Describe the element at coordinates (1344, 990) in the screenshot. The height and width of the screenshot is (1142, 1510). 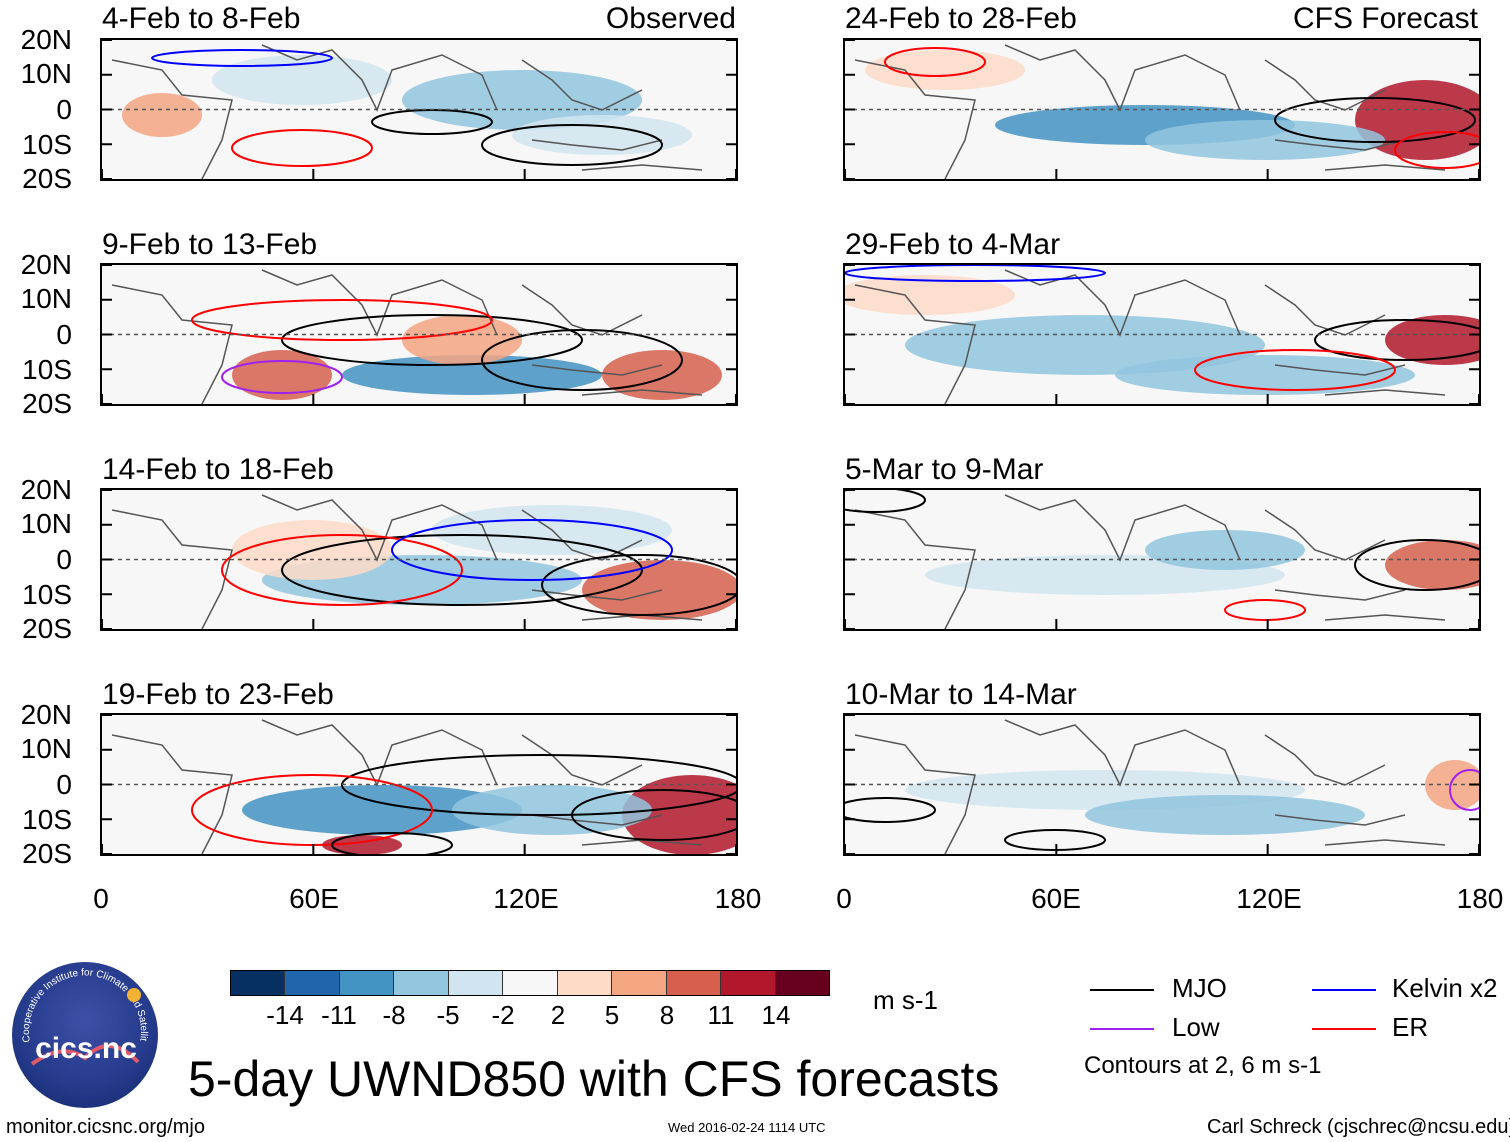
I see `legend-line-kelvin` at that location.